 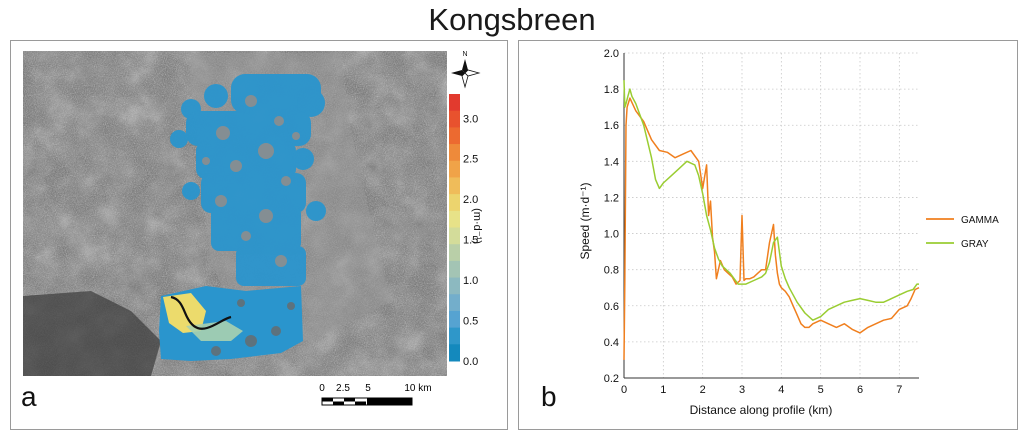 I want to click on legend-label-gray: GRAY, so click(x=975, y=244).